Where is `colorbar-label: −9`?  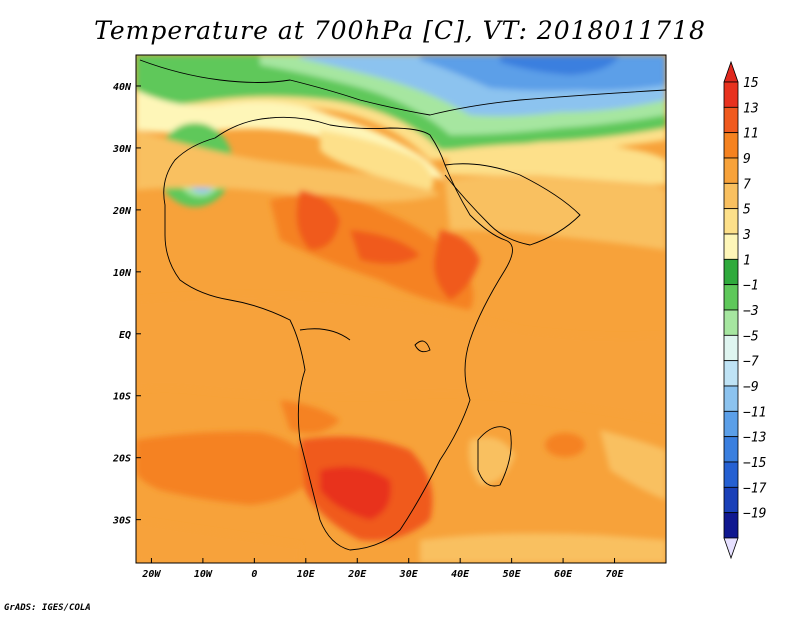 colorbar-label: −9 is located at coordinates (751, 387).